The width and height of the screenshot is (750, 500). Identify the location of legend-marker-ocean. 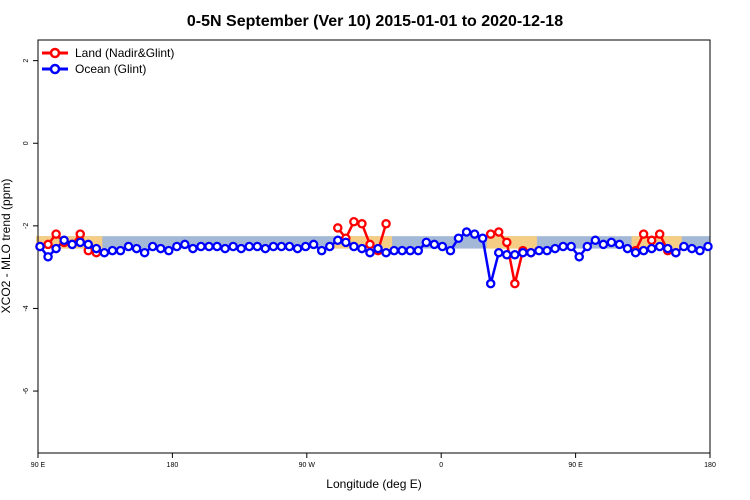
(55, 69).